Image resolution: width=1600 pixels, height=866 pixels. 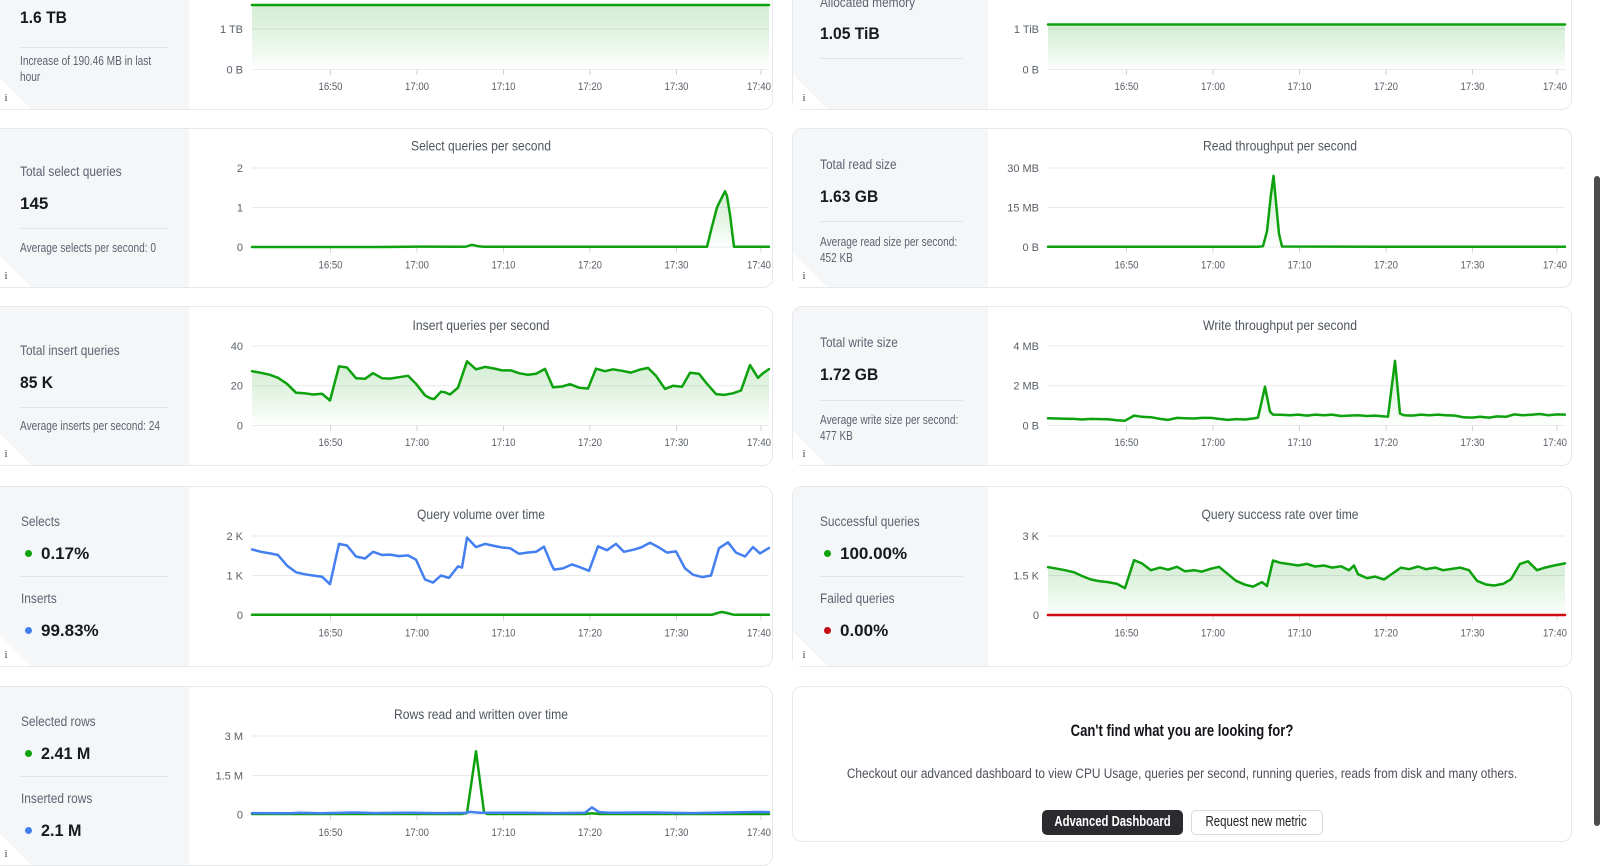 What do you see at coordinates (240, 169) in the screenshot?
I see `svg-text: 2` at bounding box center [240, 169].